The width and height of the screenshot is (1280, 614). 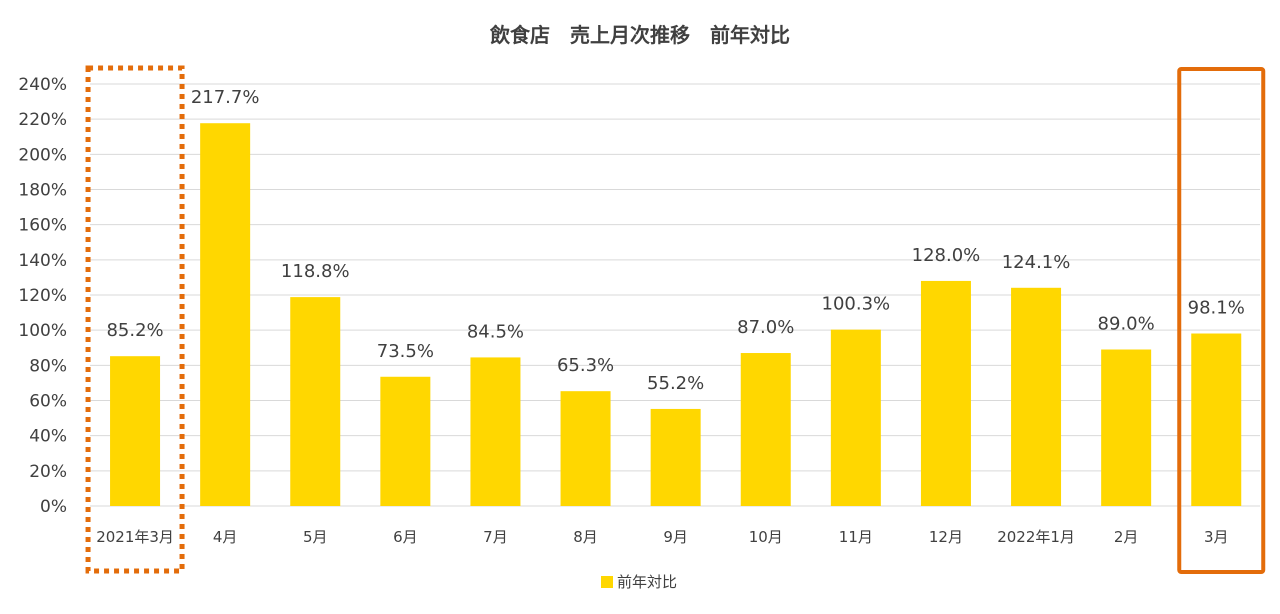 What do you see at coordinates (765, 327) in the screenshot?
I see `data-label: 87.0%` at bounding box center [765, 327].